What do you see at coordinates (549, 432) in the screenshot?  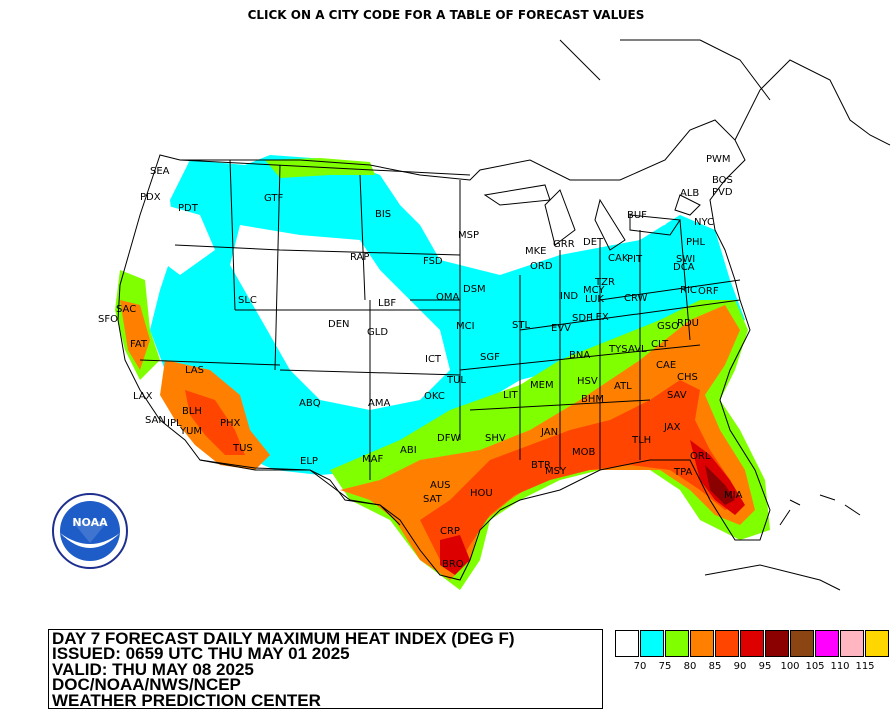 I see `city-jan: JAN` at bounding box center [549, 432].